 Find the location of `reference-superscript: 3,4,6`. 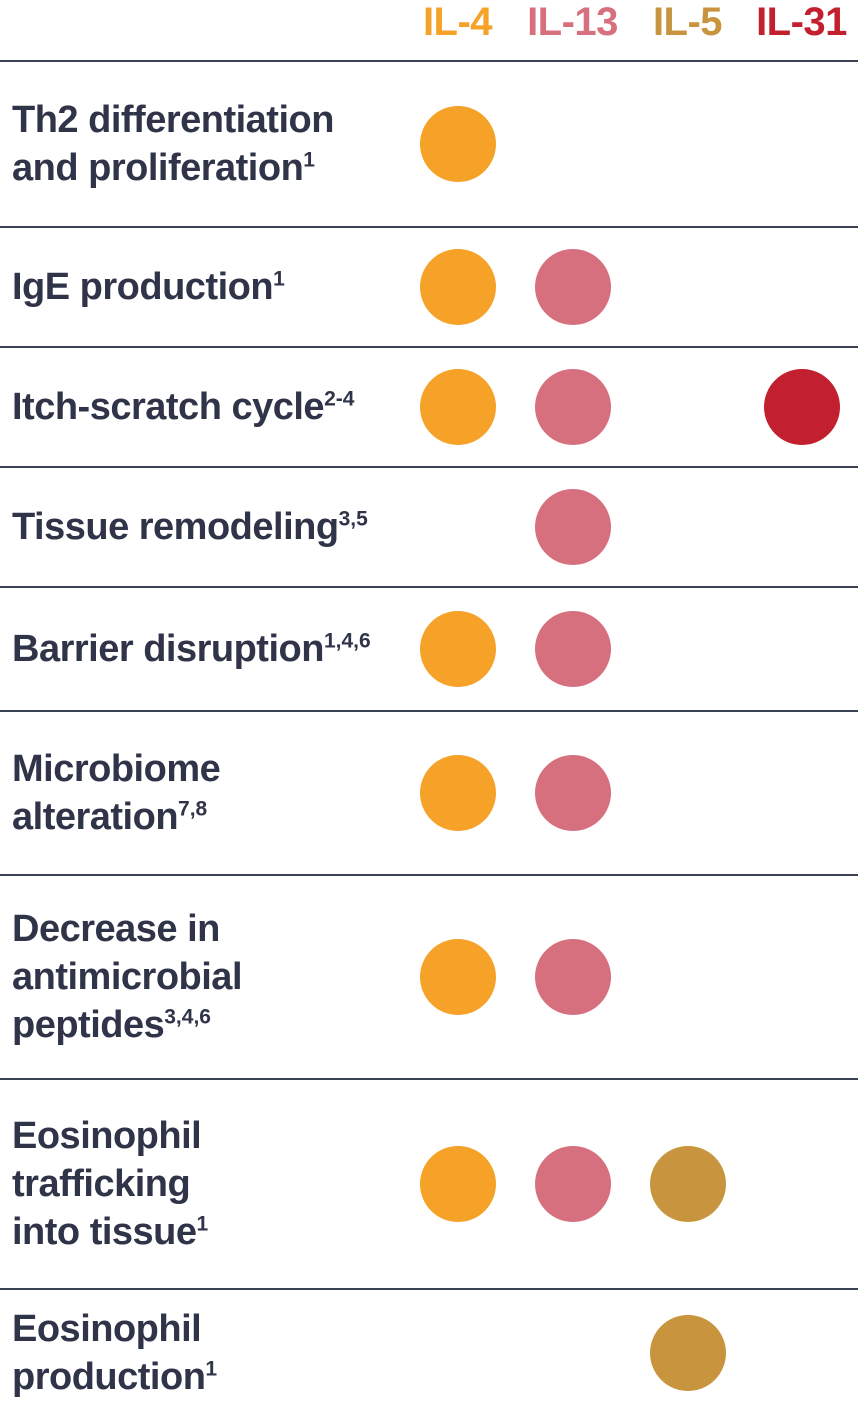

reference-superscript: 3,4,6 is located at coordinates (187, 1017).